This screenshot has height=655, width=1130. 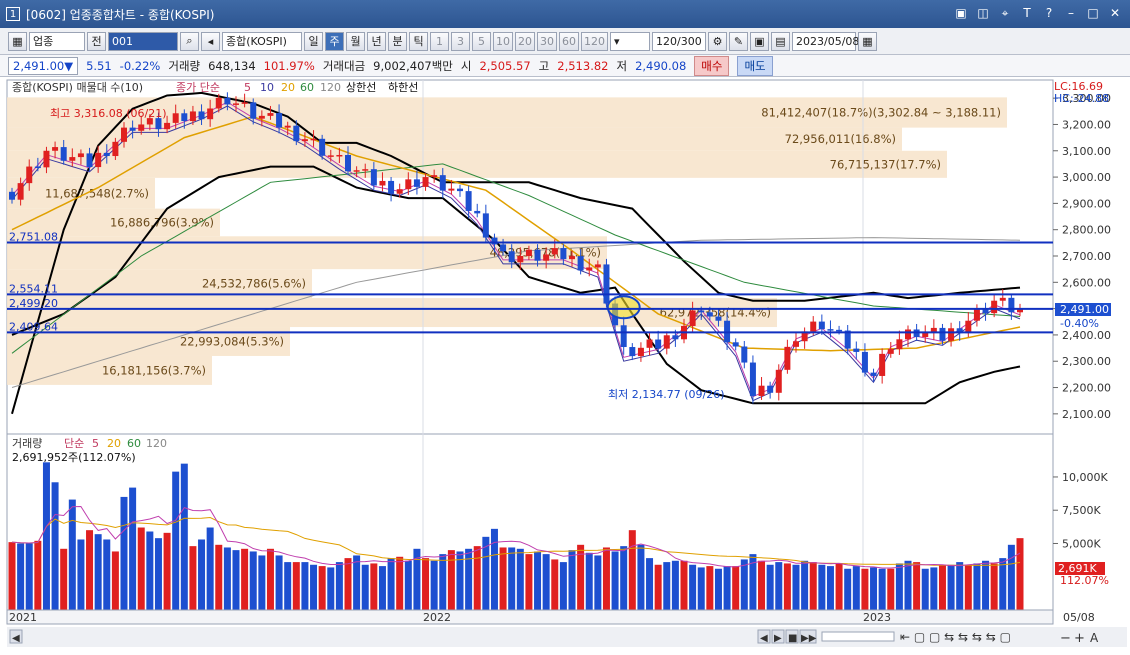 What do you see at coordinates (780, 41) in the screenshot?
I see `print-icon: ▤` at bounding box center [780, 41].